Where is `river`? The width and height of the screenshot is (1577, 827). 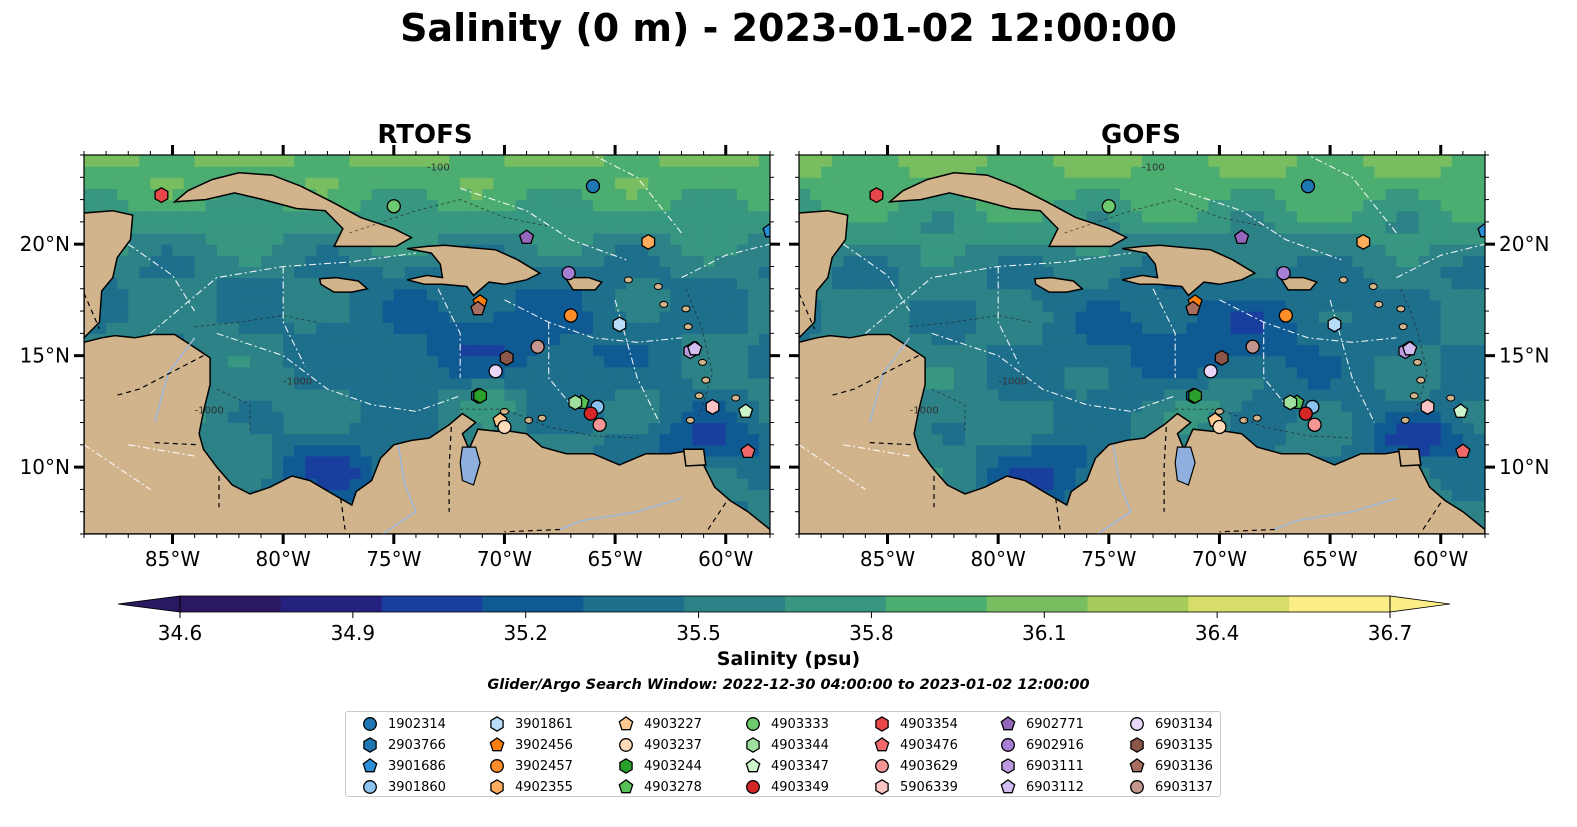
river is located at coordinates (399, 489).